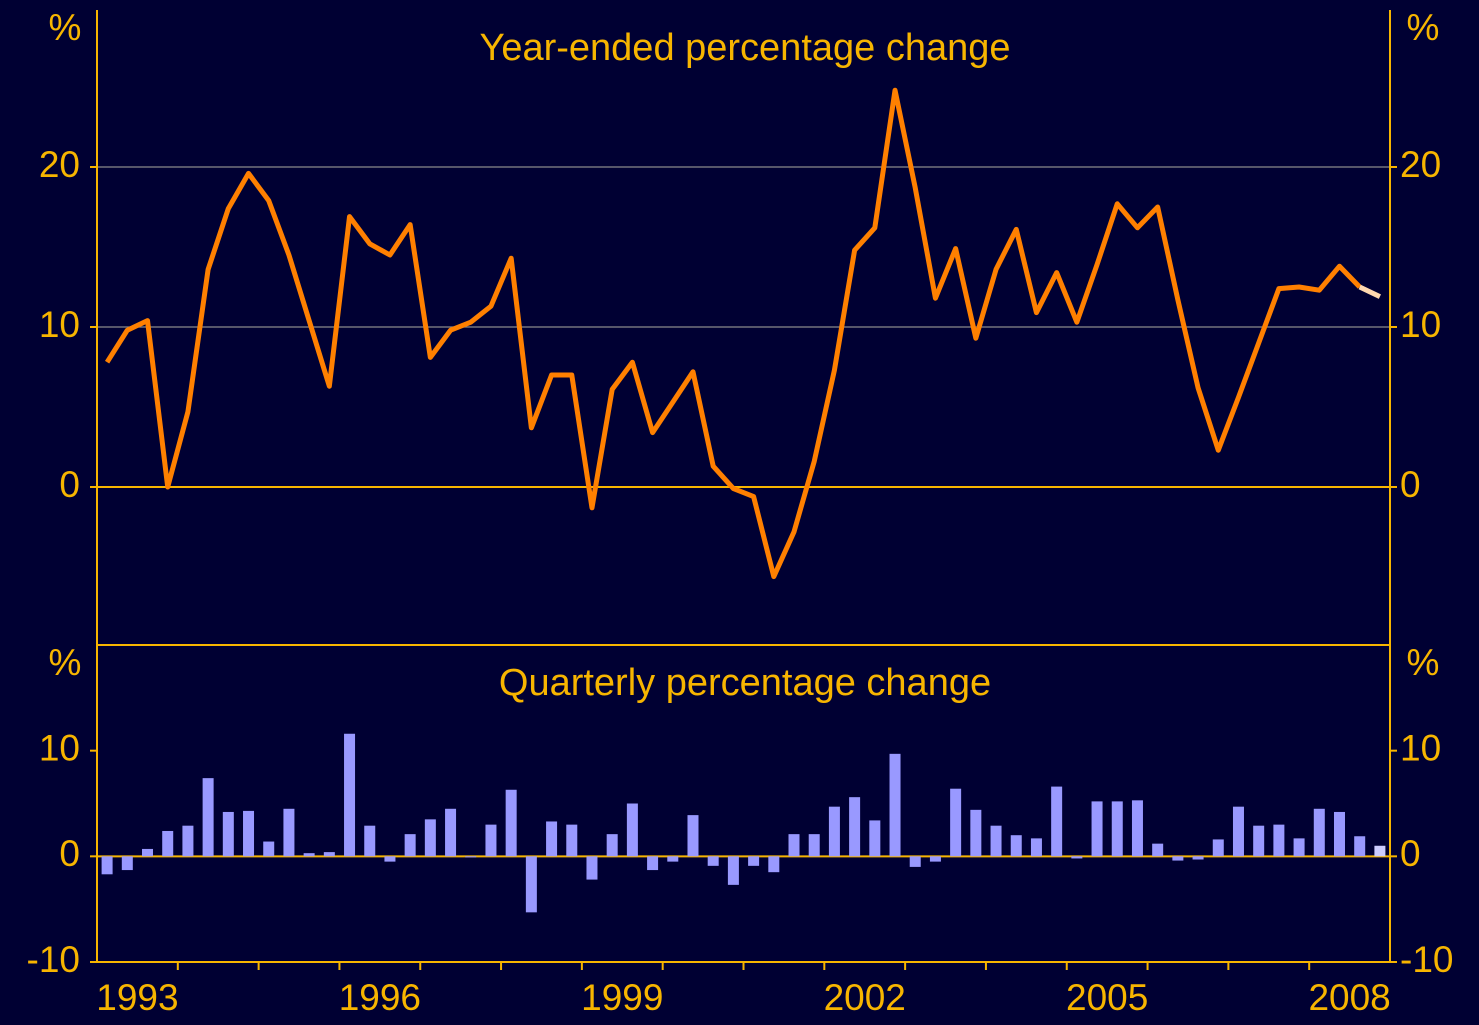  I want to click on x-tick-label: 2008, so click(1349, 997).